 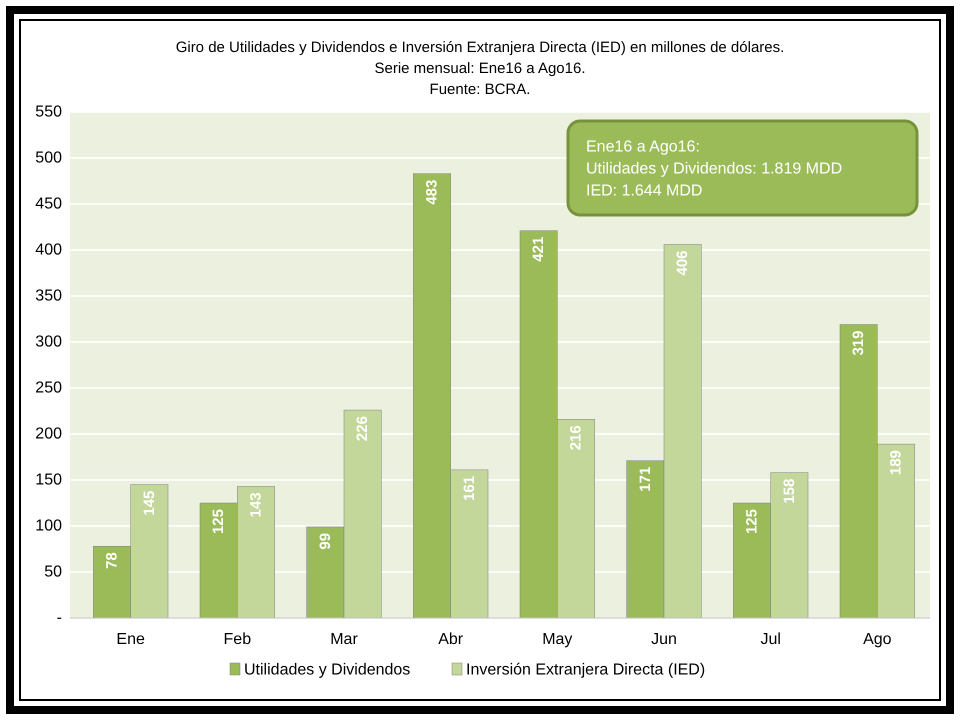 I want to click on data-label: 78, so click(x=112, y=560).